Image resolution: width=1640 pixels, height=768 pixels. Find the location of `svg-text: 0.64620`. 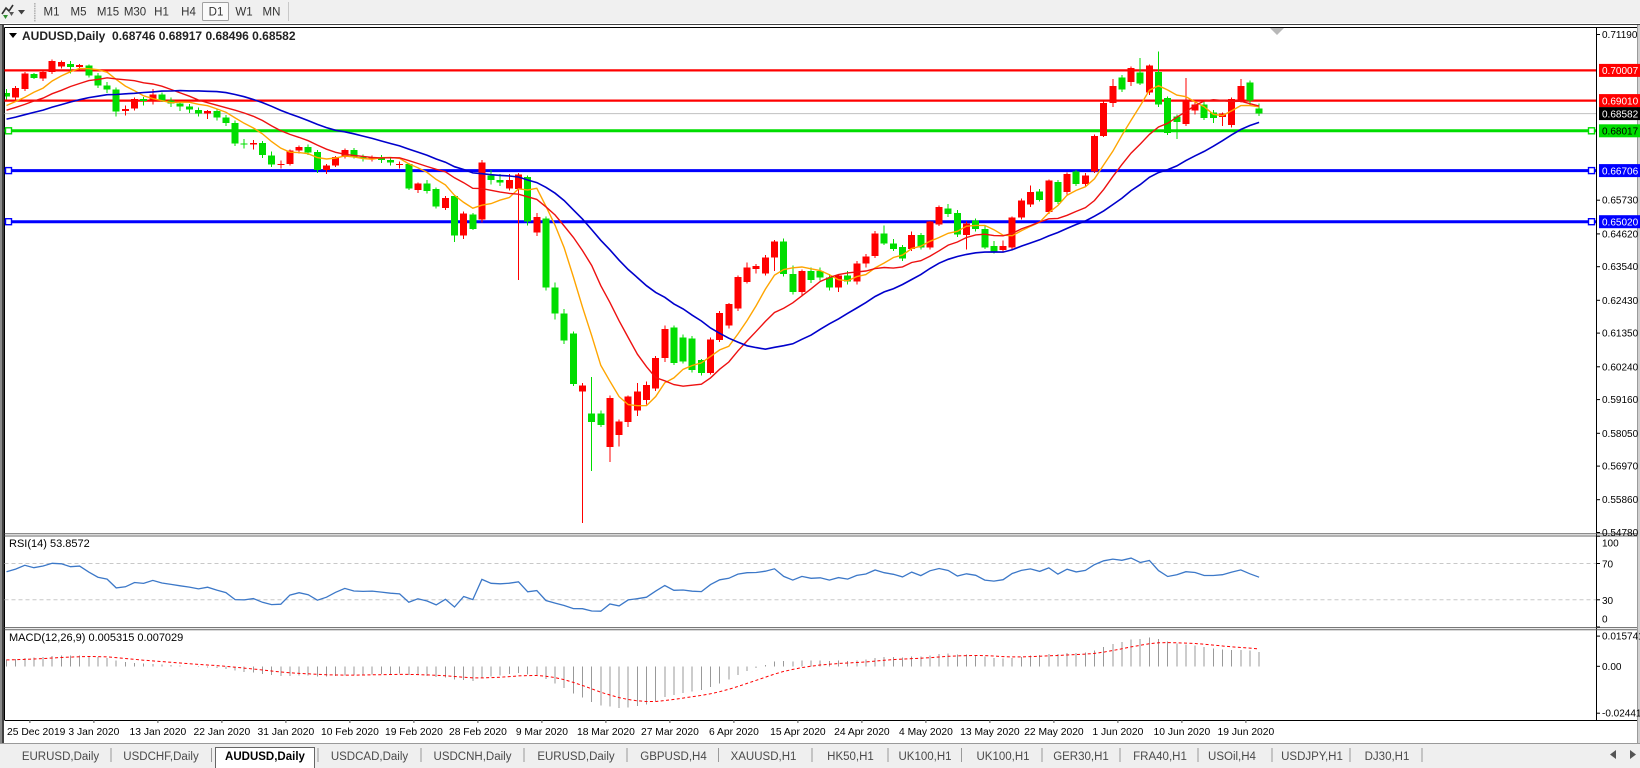

svg-text: 0.64620 is located at coordinates (1620, 234).